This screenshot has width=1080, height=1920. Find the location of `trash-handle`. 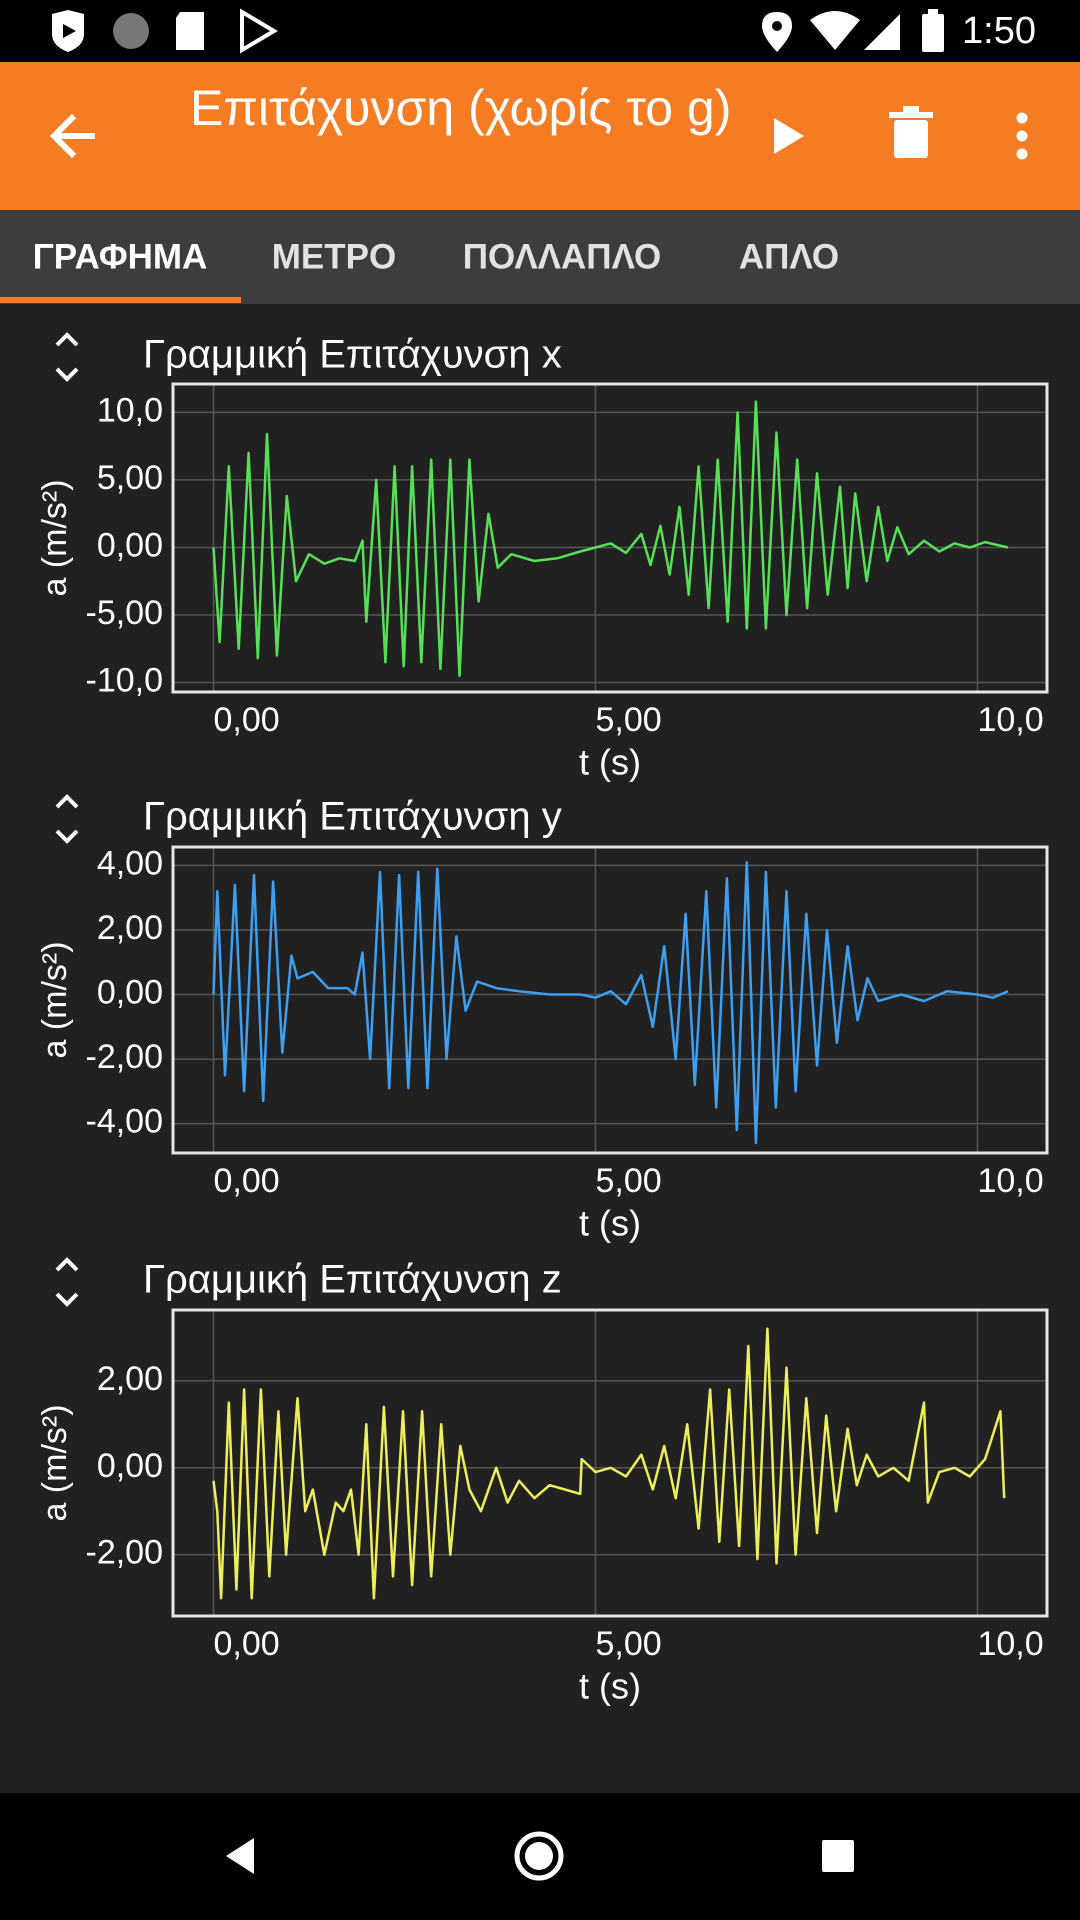

trash-handle is located at coordinates (911, 109).